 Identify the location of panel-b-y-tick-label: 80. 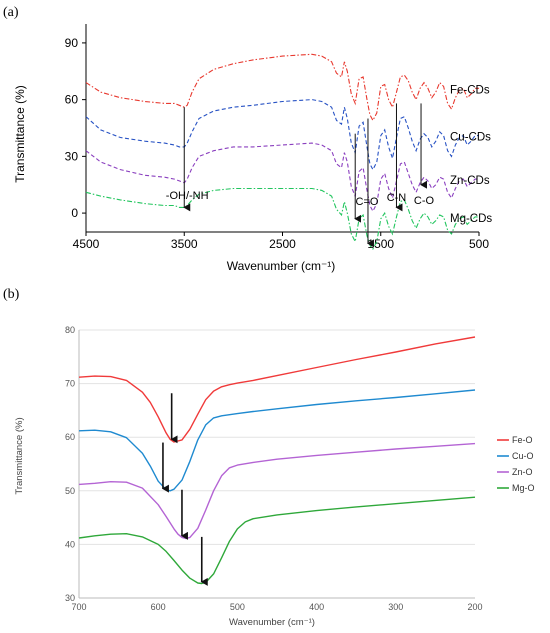
(70, 330).